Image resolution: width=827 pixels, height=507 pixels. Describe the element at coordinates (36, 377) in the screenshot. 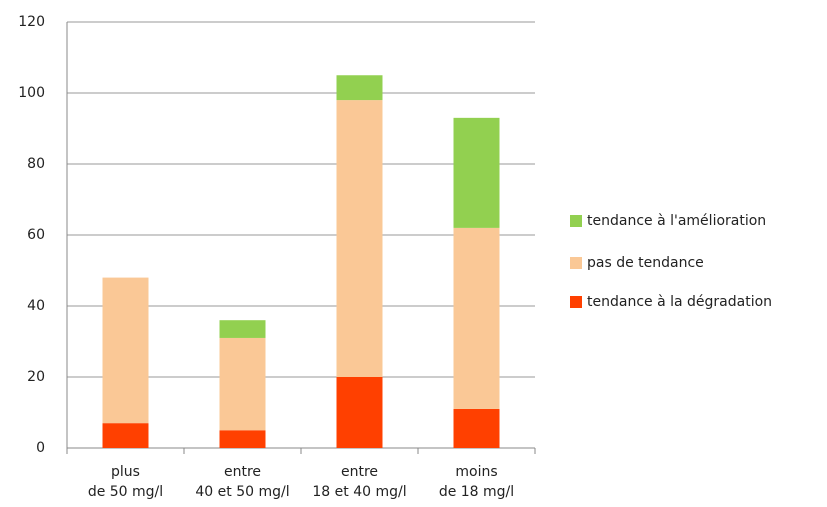

I see `y-tick-label: 20` at that location.